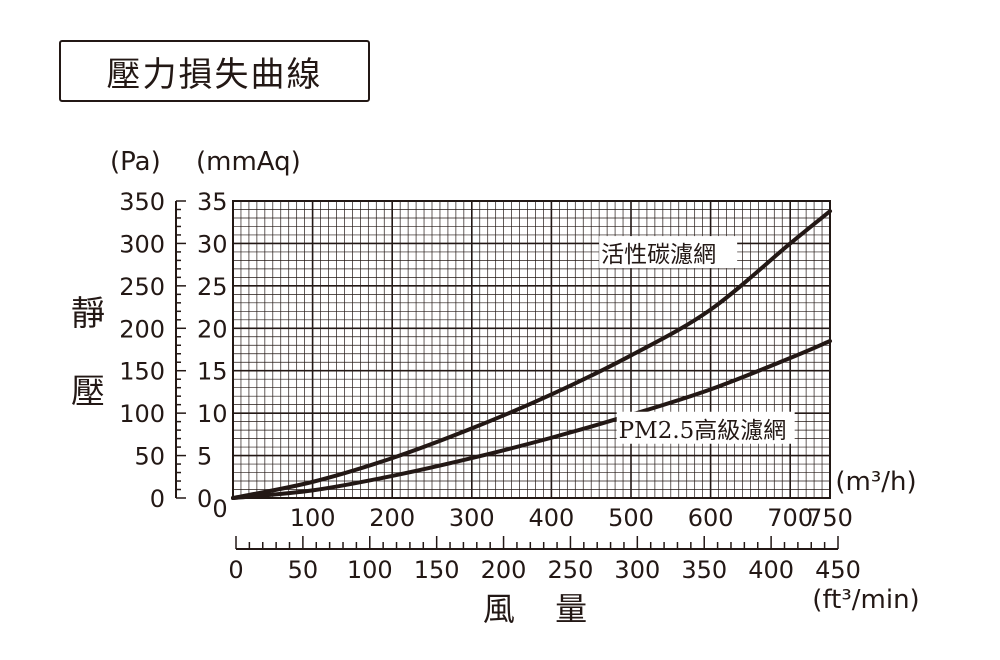 The width and height of the screenshot is (1000, 660). I want to click on ftmin-tick-label: 100, so click(370, 570).